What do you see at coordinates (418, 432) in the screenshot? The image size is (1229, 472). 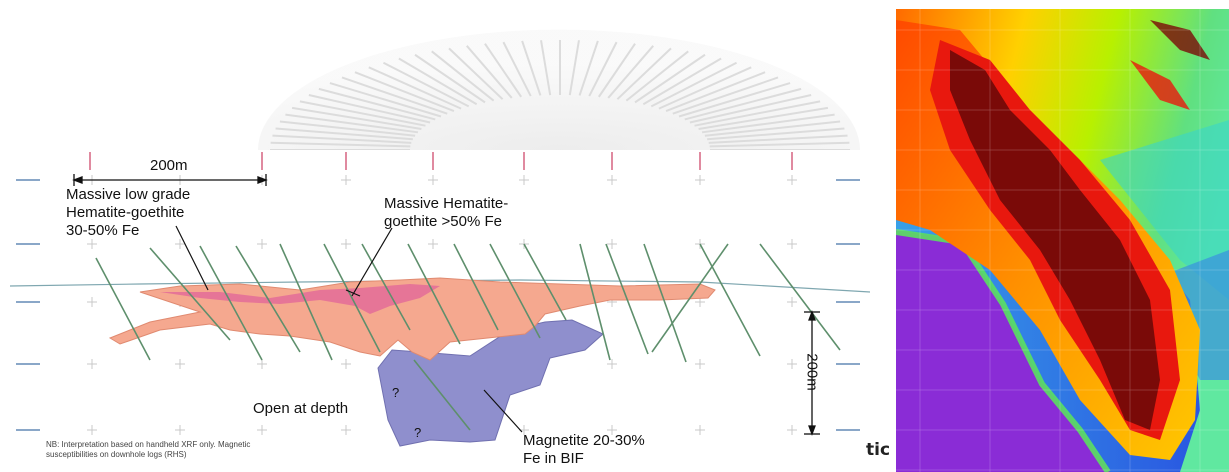 I see `question-mark-lower: ?` at bounding box center [418, 432].